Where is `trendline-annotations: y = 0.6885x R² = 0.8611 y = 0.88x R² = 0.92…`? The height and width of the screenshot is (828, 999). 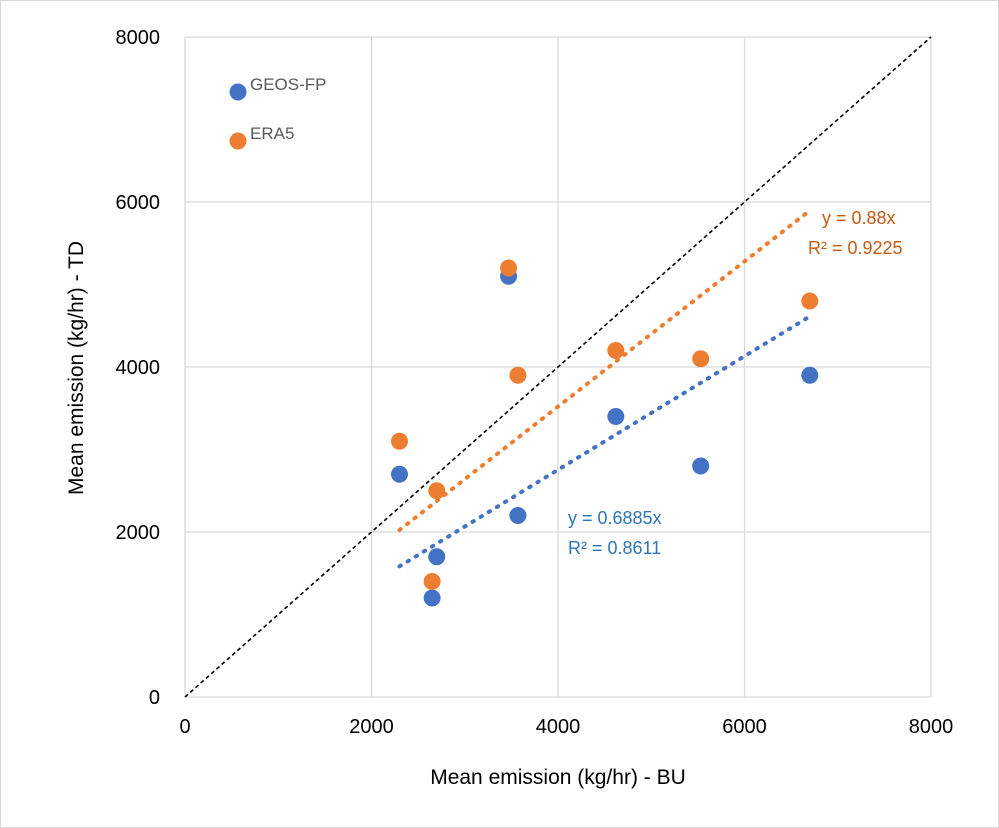 trendline-annotations: y = 0.6885x R² = 0.8611 y = 0.88x R² = 0.92… is located at coordinates (735, 383).